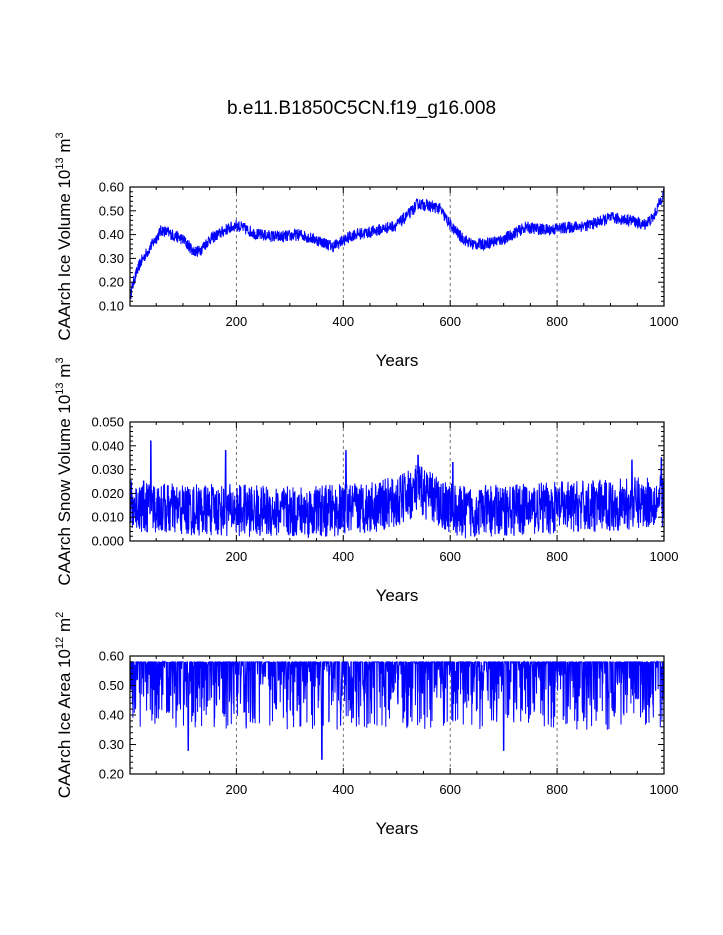 Image resolution: width=723 pixels, height=935 pixels. I want to click on chart-title: b.e11.B1850C5CN.f19_g16.008, so click(361, 108).